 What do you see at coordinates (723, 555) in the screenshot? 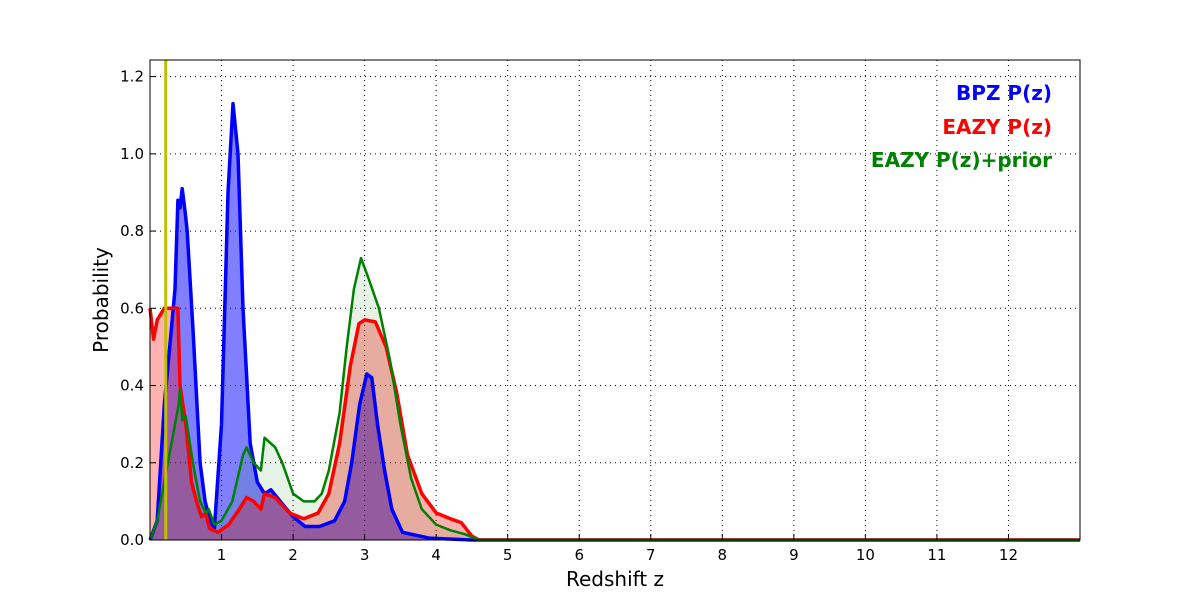
I see `x-tick-label: 8` at bounding box center [723, 555].